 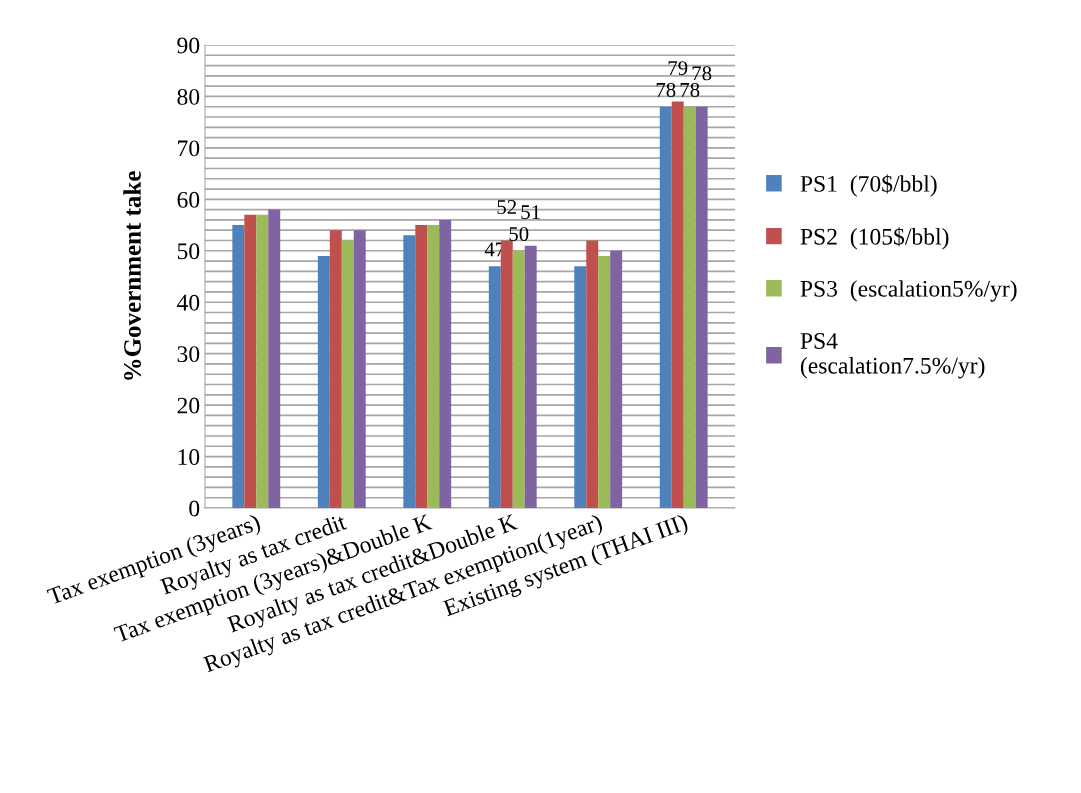 What do you see at coordinates (519, 233) in the screenshot?
I see `data-label: 50` at bounding box center [519, 233].